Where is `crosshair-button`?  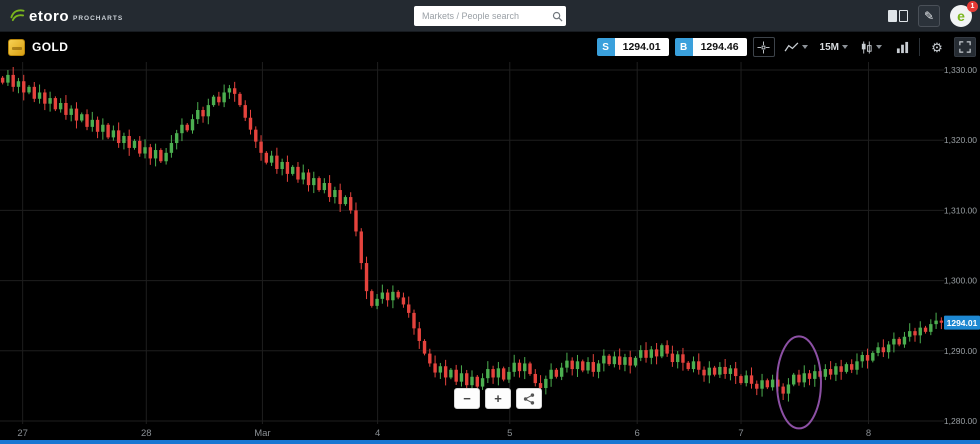
crosshair-button is located at coordinates (763, 47).